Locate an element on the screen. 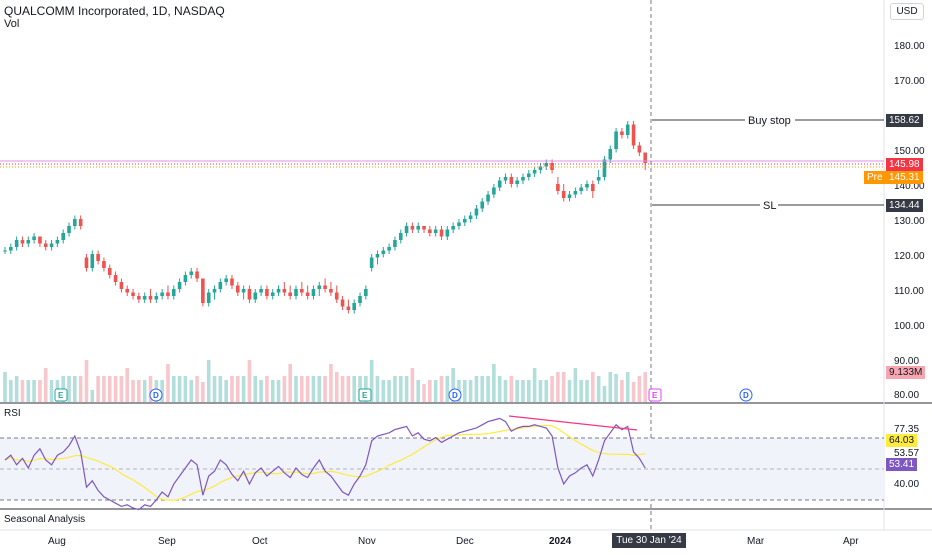 The width and height of the screenshot is (932, 555). time-tick-sep: Sep is located at coordinates (167, 541).